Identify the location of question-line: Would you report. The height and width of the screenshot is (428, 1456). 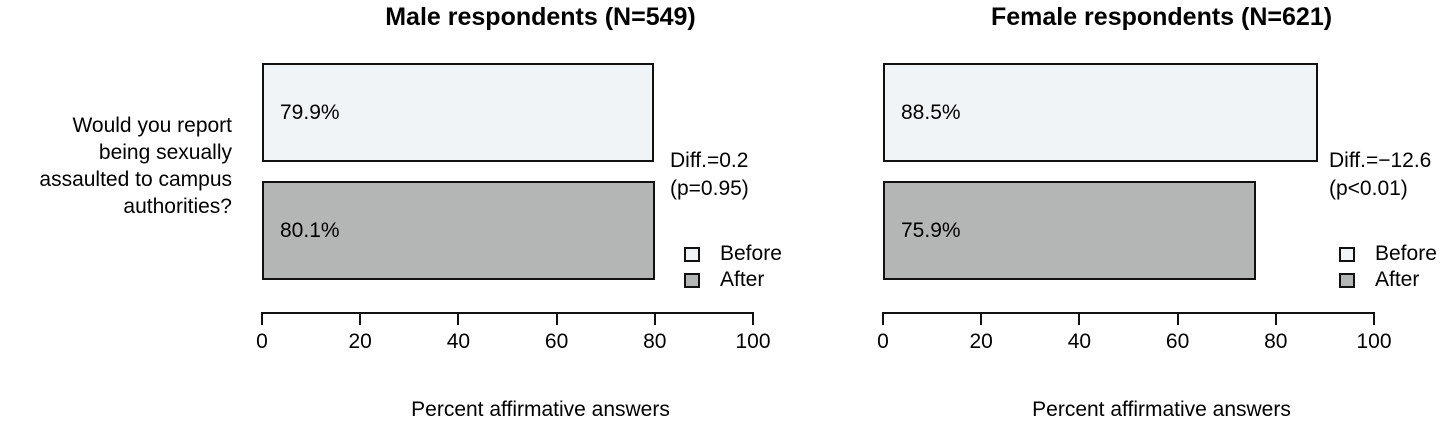
(152, 125).